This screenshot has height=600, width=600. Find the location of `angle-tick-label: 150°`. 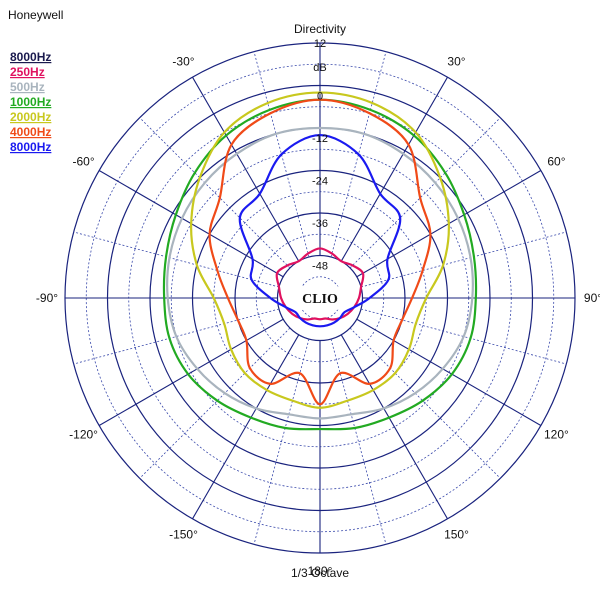

angle-tick-label: 150° is located at coordinates (456, 534).